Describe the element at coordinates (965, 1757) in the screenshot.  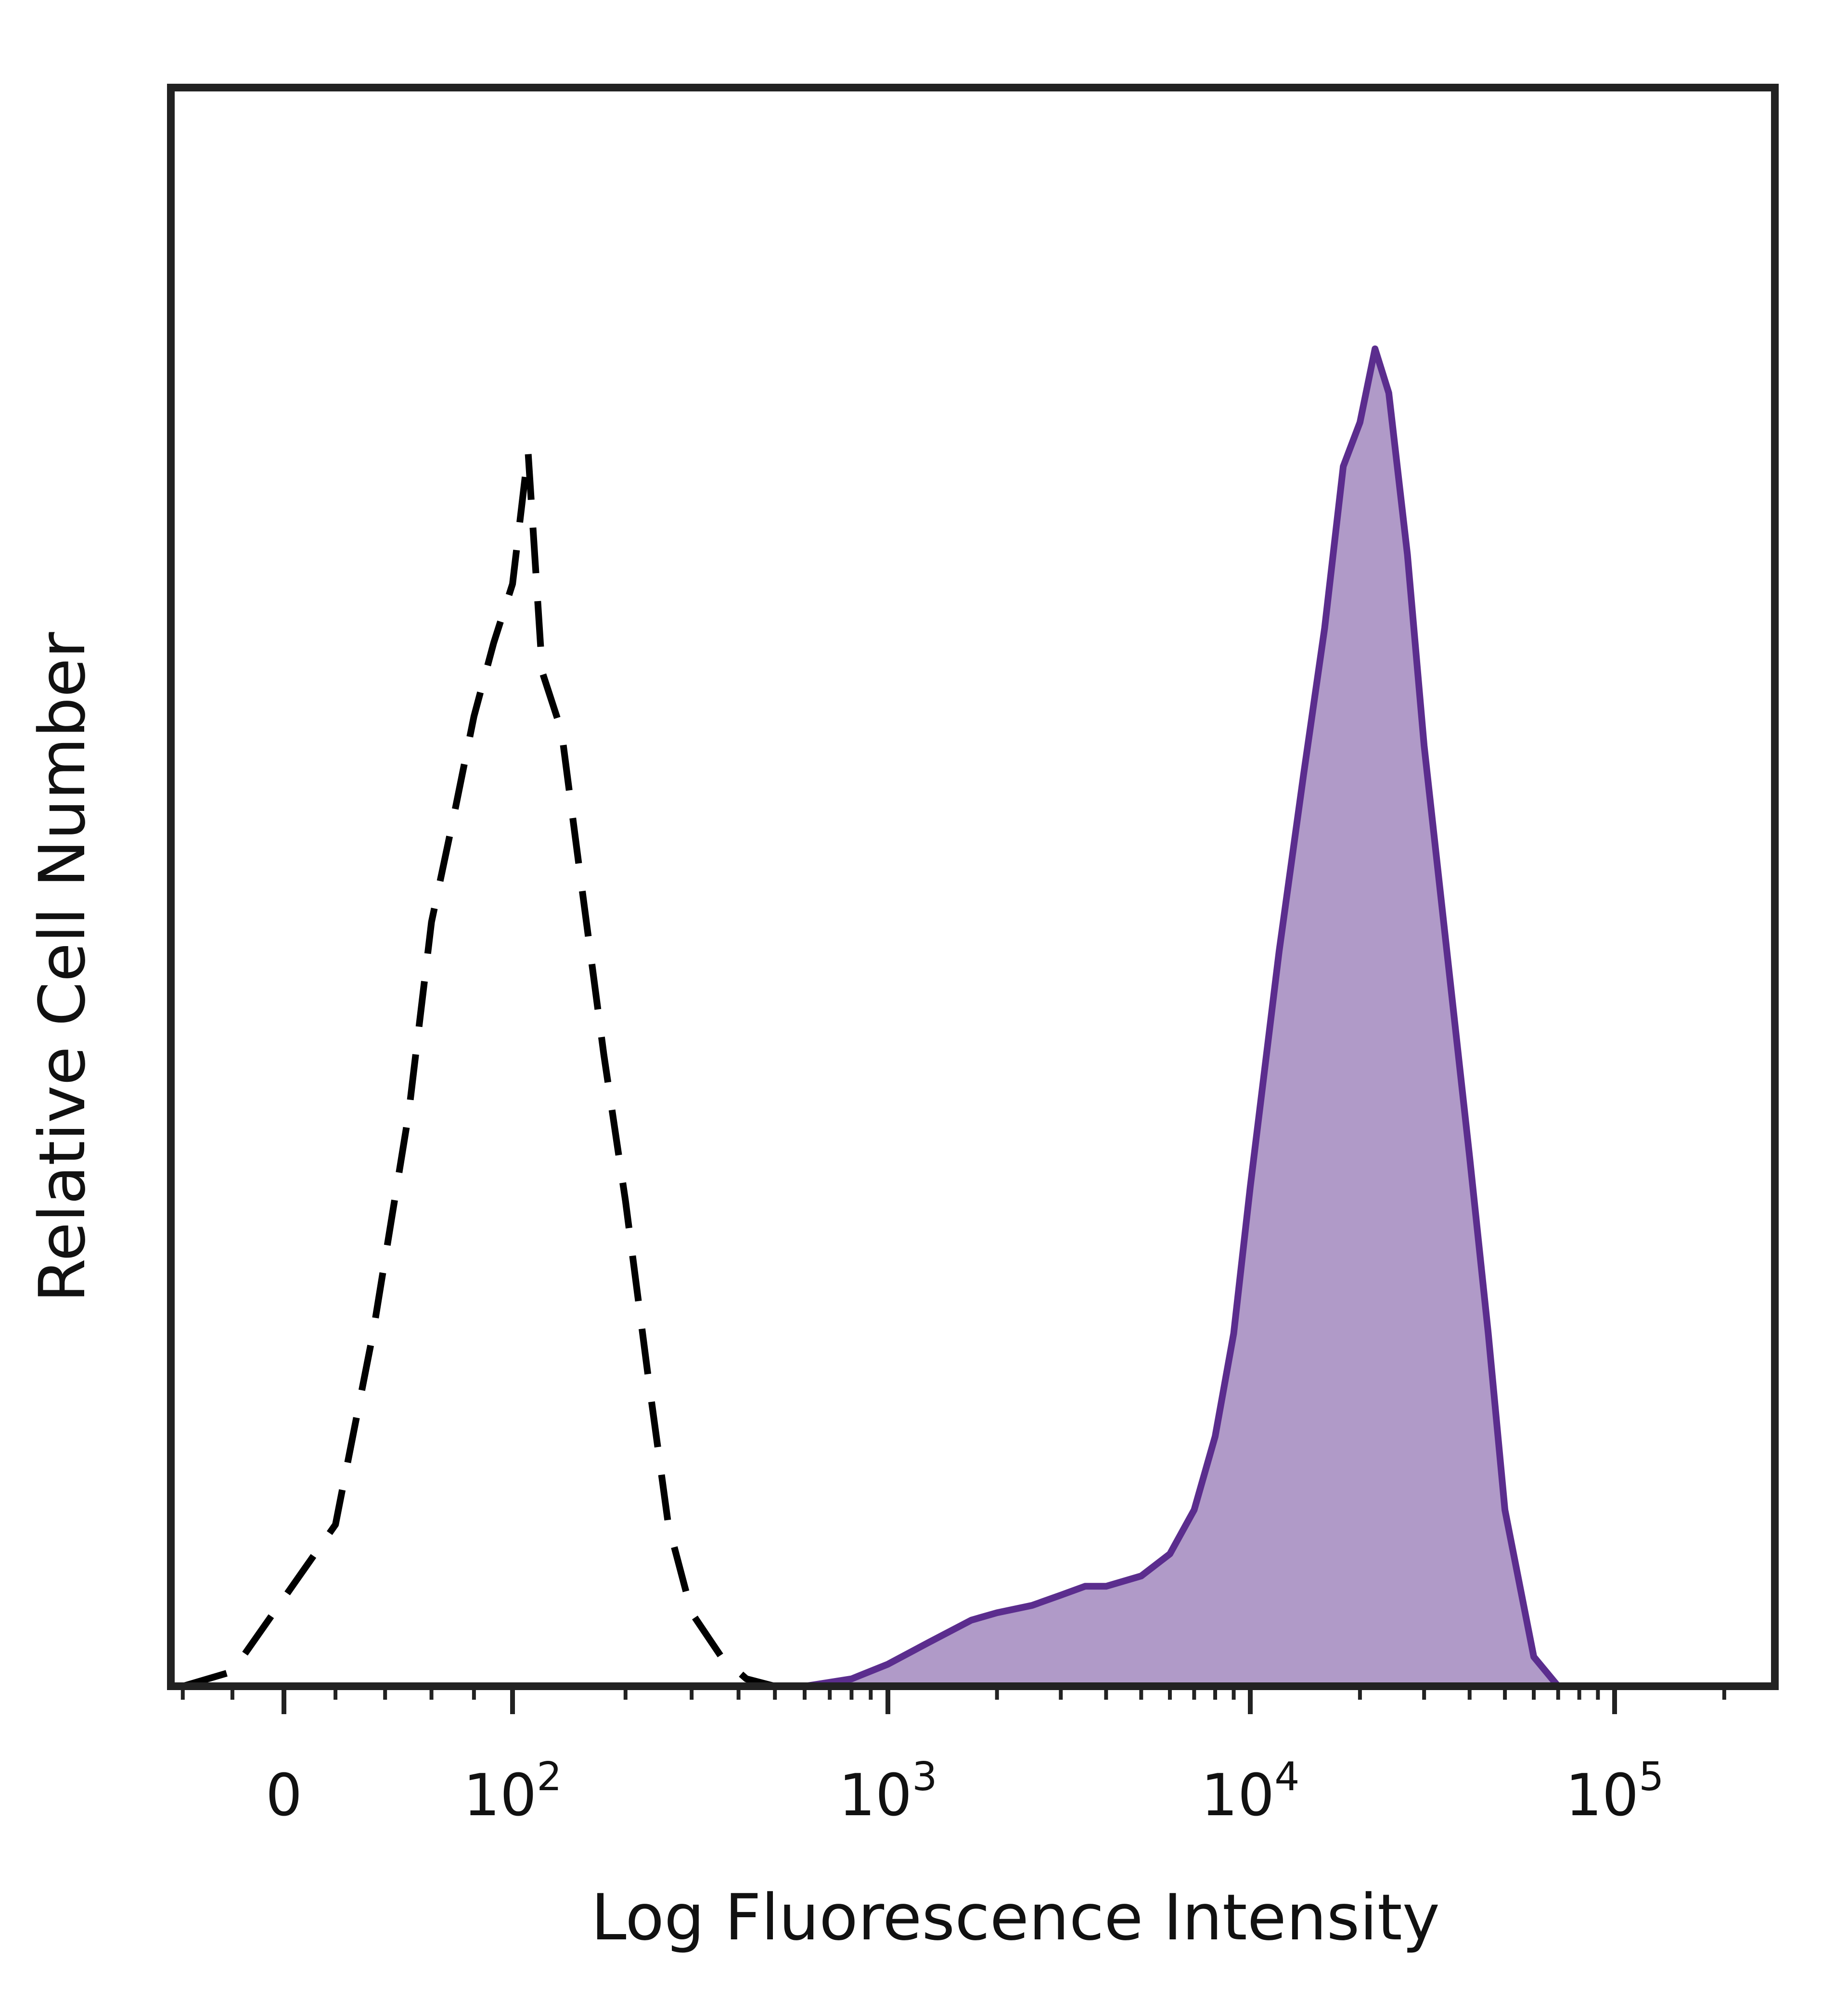
I see `x-major-ticks: 0 102 103 104 105` at that location.